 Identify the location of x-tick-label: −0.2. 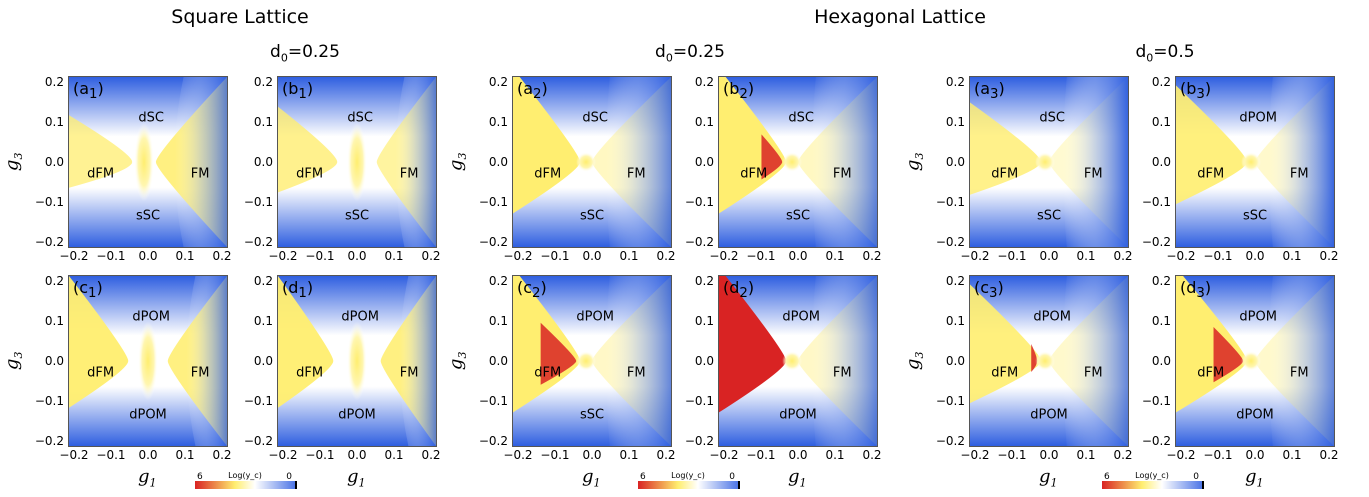
(975, 256).